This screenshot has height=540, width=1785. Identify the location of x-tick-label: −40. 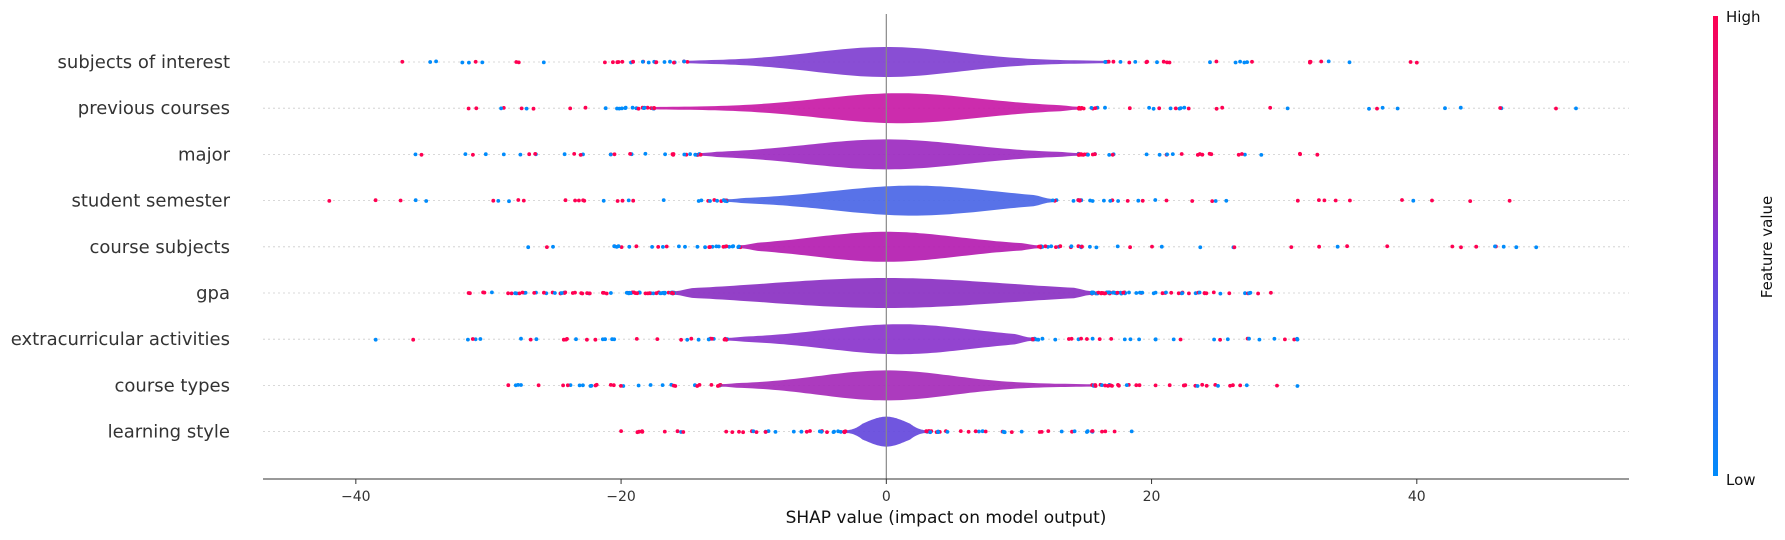
(356, 497).